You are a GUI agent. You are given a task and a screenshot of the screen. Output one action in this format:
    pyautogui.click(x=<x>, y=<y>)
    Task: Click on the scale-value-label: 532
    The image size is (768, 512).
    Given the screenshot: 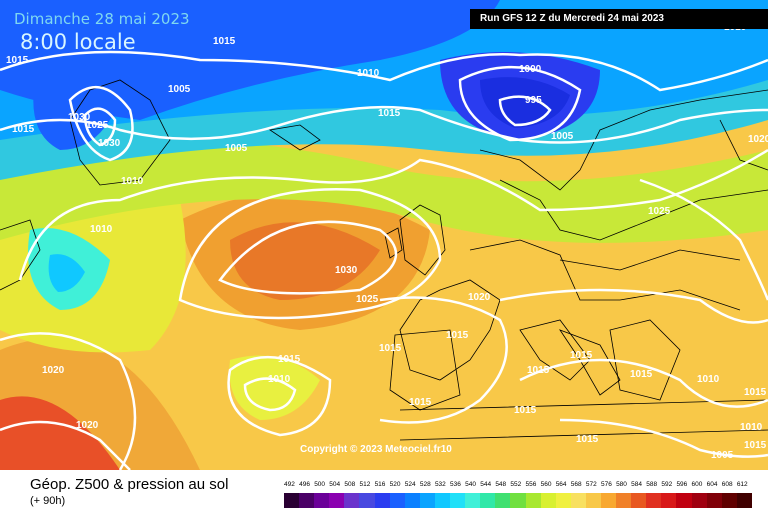 What is the action you would take?
    pyautogui.click(x=440, y=484)
    